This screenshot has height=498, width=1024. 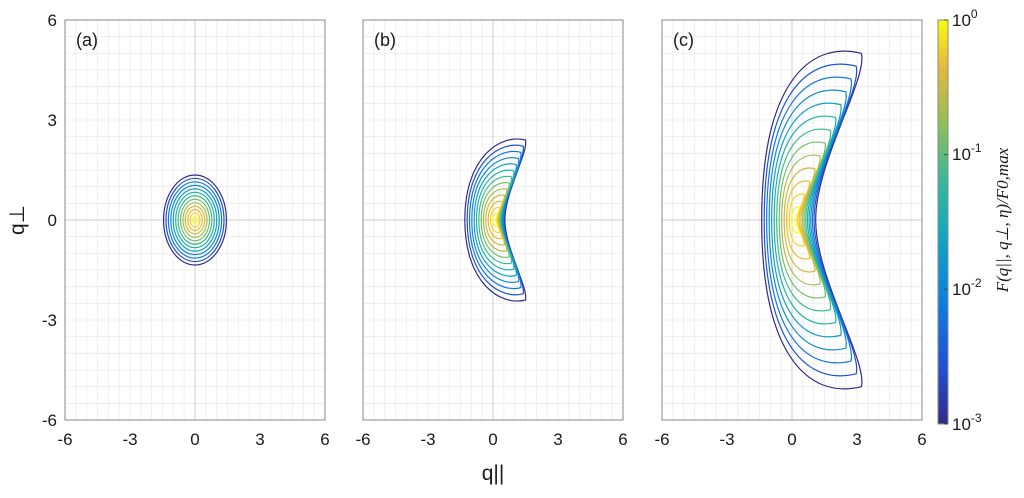 I want to click on colorbar-tick-label: 10⁻², so click(x=967, y=287).